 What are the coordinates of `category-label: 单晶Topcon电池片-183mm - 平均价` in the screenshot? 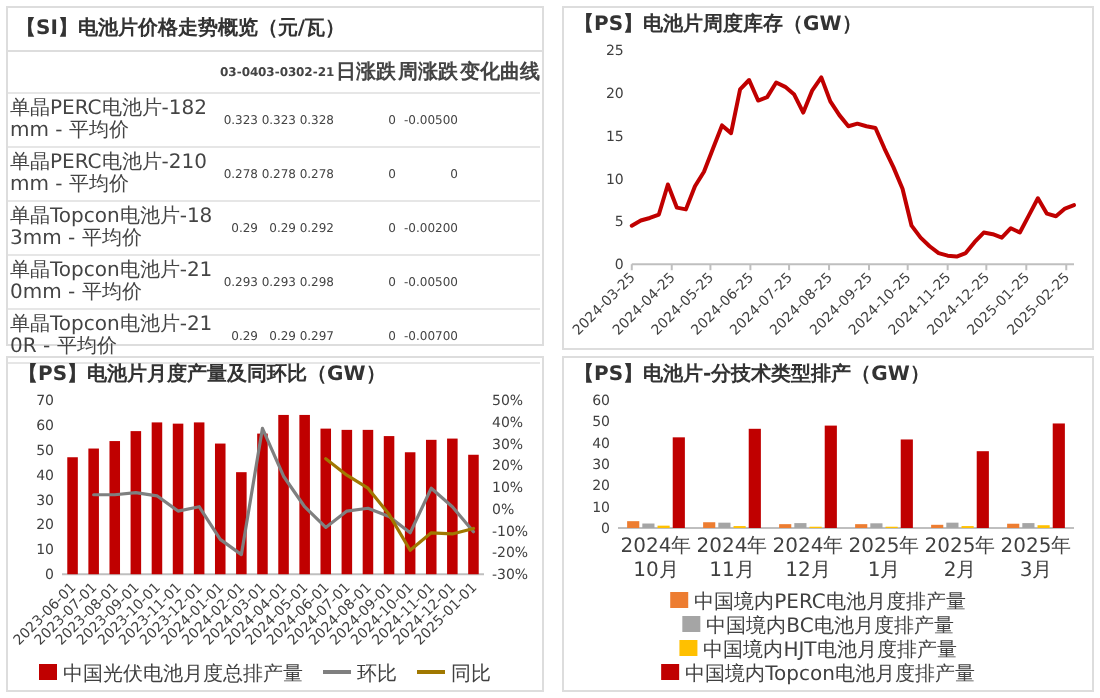 It's located at (111, 228).